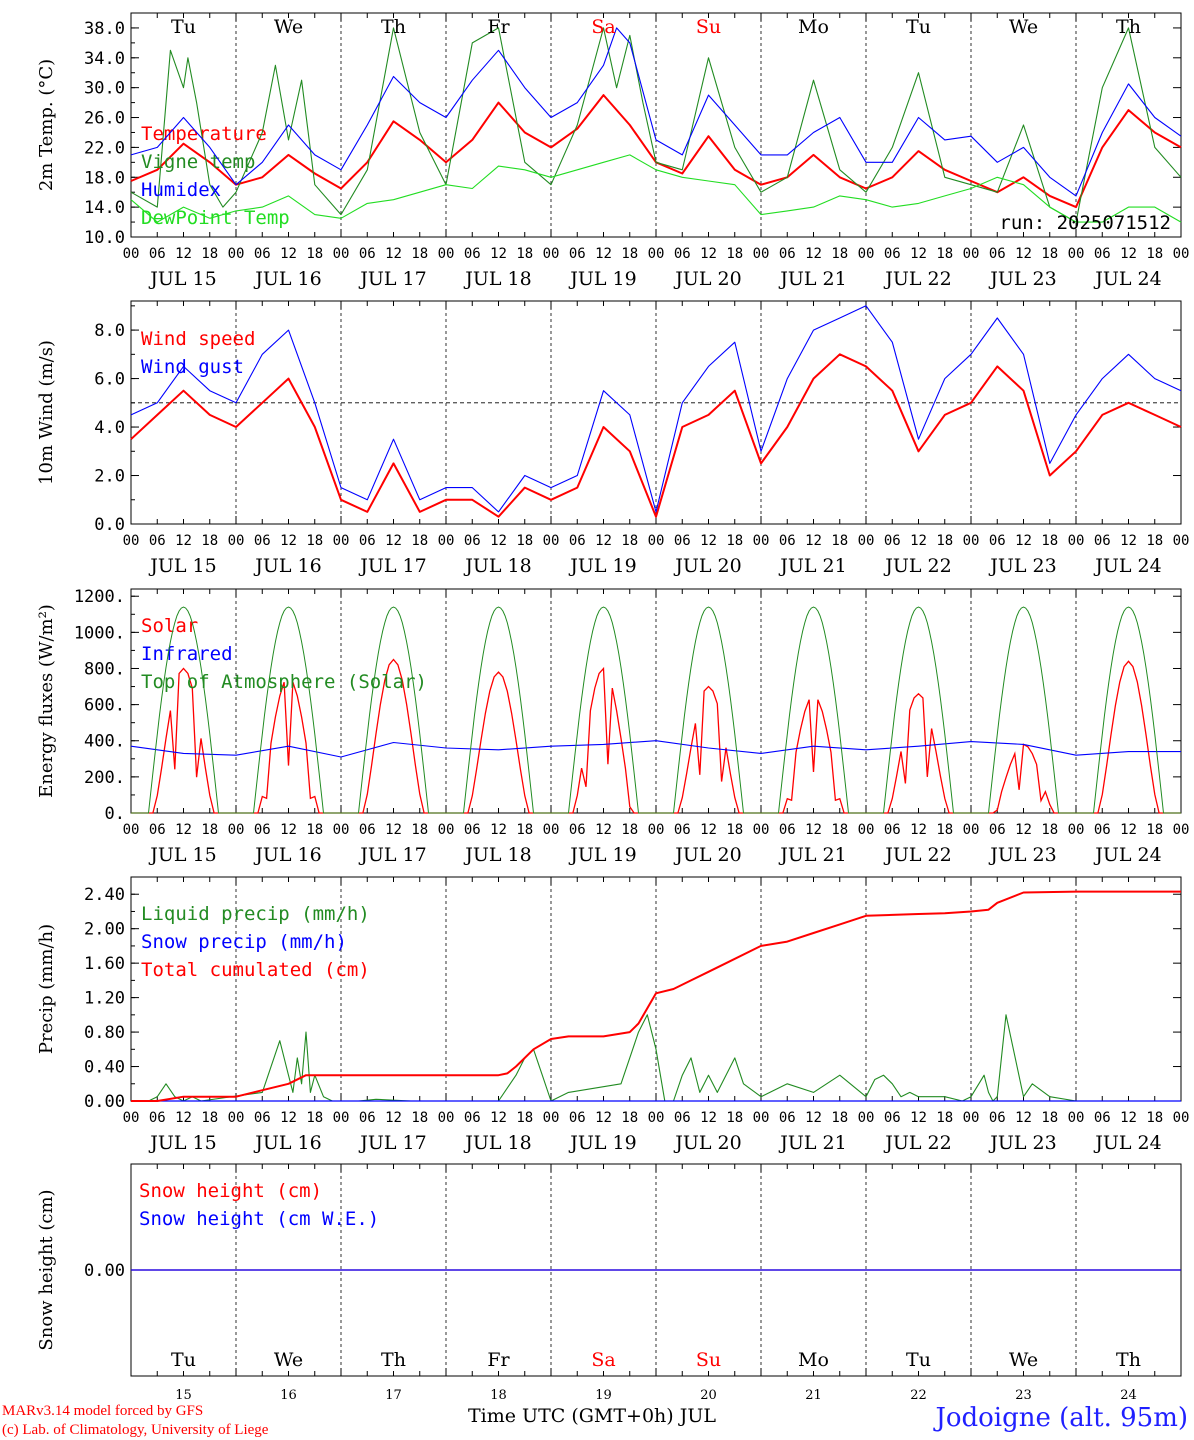 The width and height of the screenshot is (1194, 1440). What do you see at coordinates (230, 1191) in the screenshot?
I see `legend-series-snow-height-cm: Snow height (cm)` at bounding box center [230, 1191].